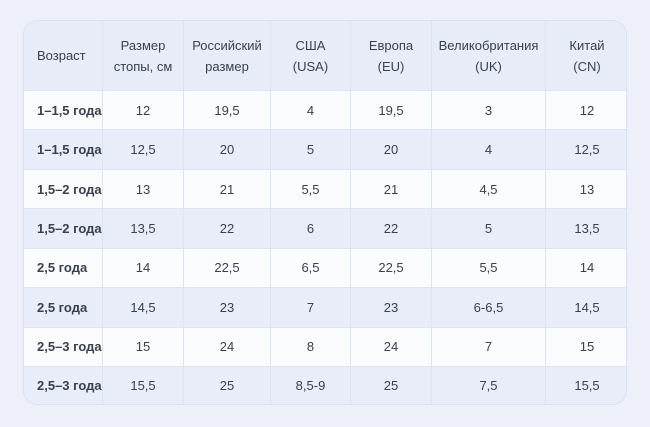 The height and width of the screenshot is (427, 650). I want to click on table-row: 2,5 года 14,5 23 7 23 6-6,5 14,5, so click(325, 308).